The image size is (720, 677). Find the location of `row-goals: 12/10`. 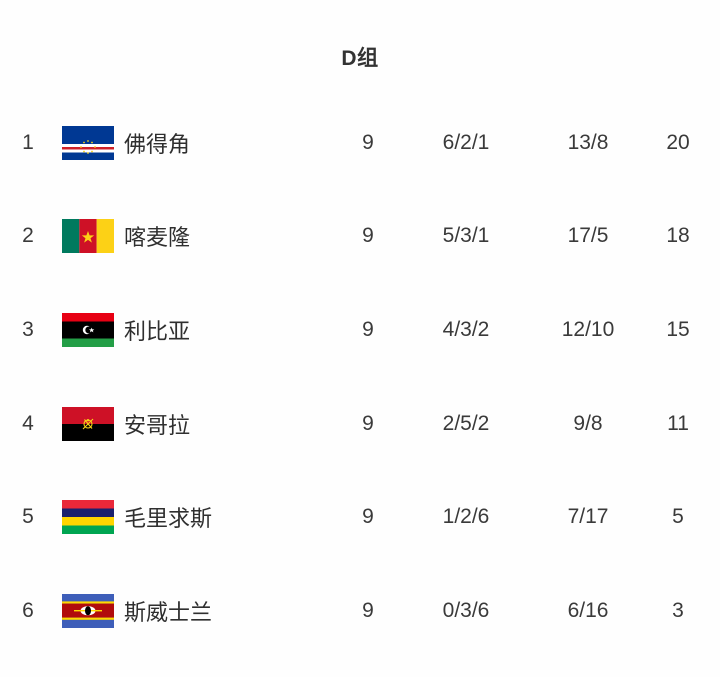

row-goals: 12/10 is located at coordinates (588, 329).